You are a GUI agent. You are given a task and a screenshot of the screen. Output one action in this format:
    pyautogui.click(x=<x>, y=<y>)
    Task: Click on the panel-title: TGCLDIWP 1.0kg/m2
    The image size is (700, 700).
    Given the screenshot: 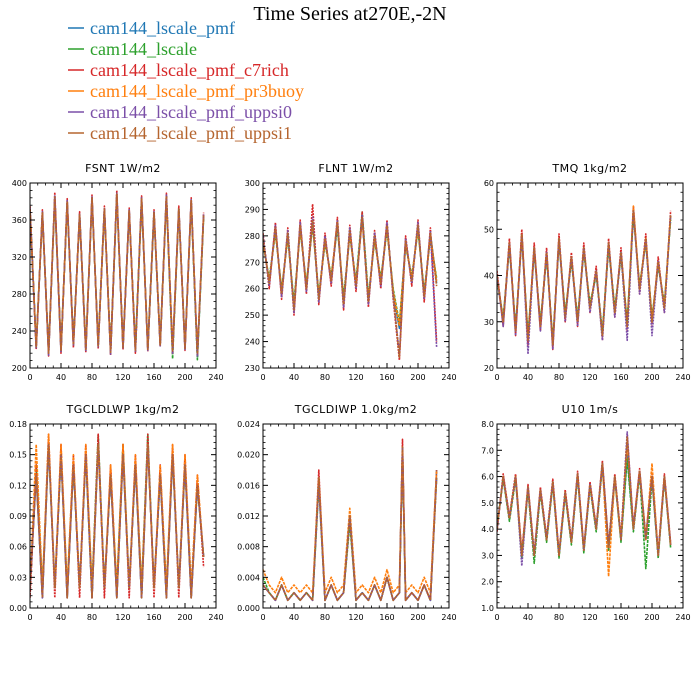 What is the action you would take?
    pyautogui.click(x=356, y=409)
    